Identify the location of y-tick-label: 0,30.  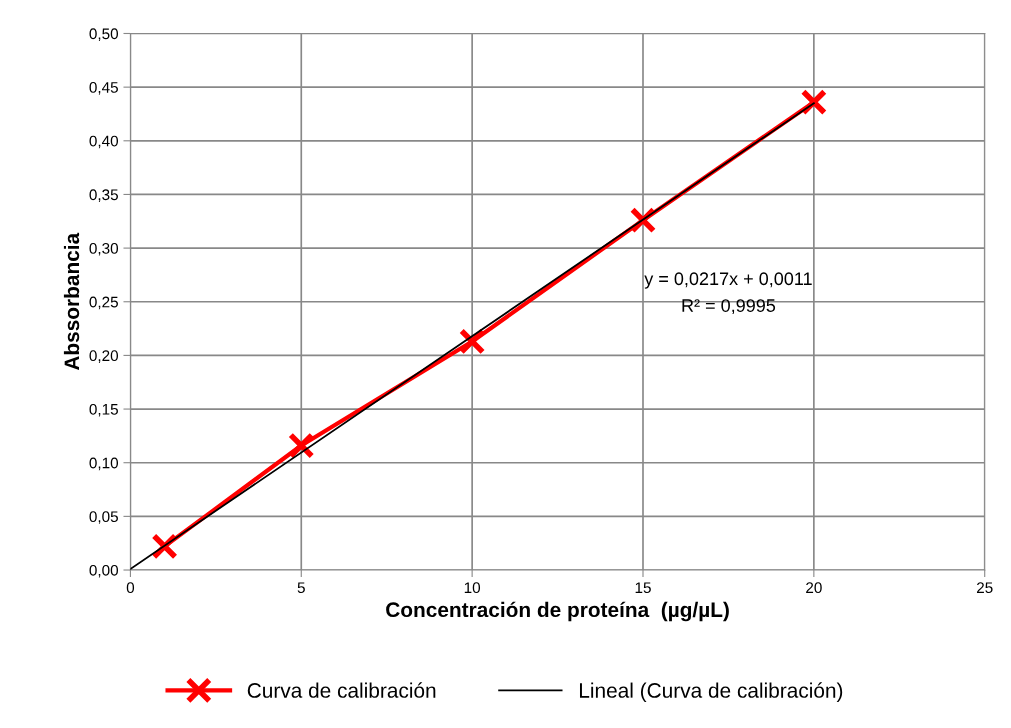
(104, 249).